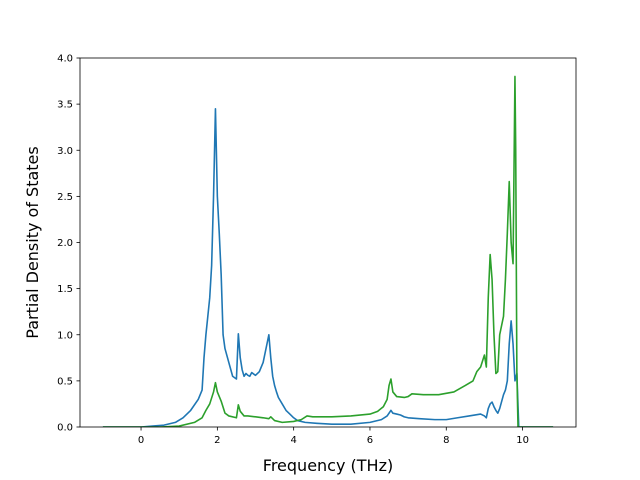 Image resolution: width=640 pixels, height=480 pixels. I want to click on y-tick-label: 3.0, so click(65, 151).